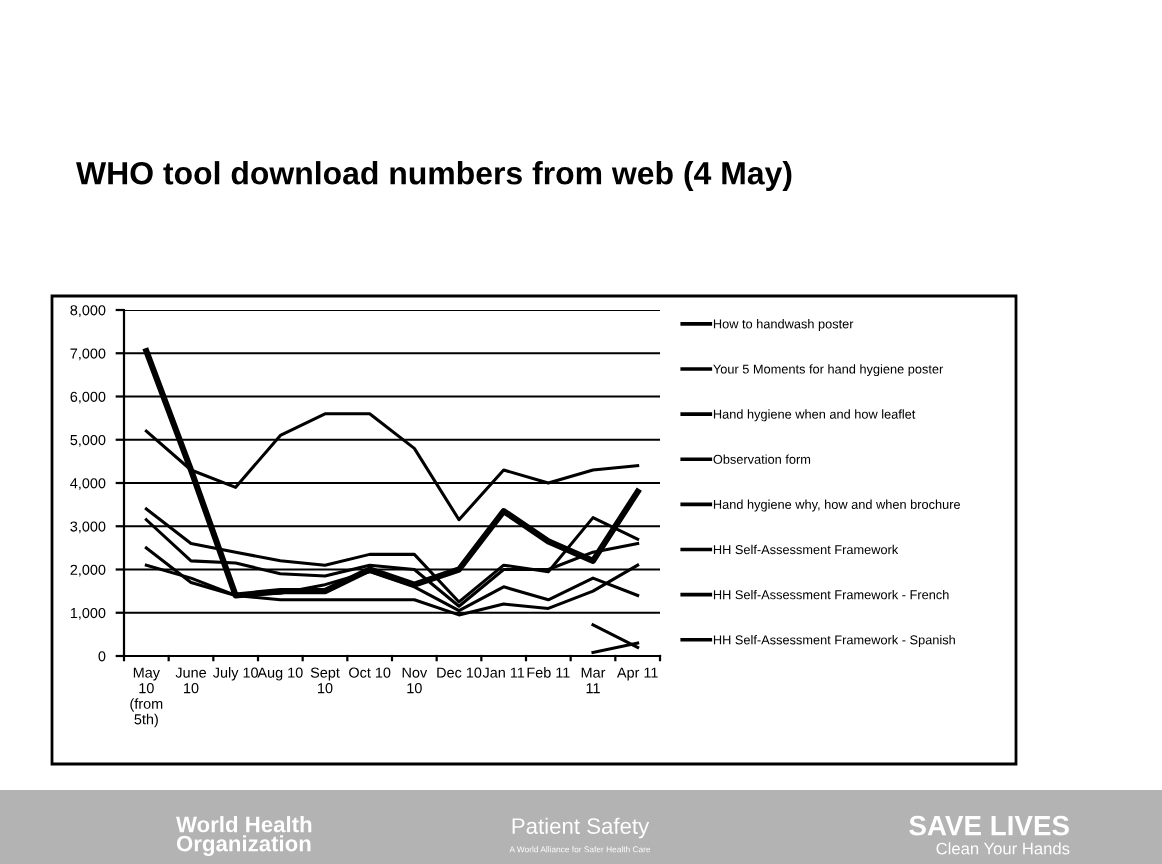 The image size is (1162, 864). Describe the element at coordinates (989, 825) in the screenshot. I see `text: SAVE LIVES` at that location.